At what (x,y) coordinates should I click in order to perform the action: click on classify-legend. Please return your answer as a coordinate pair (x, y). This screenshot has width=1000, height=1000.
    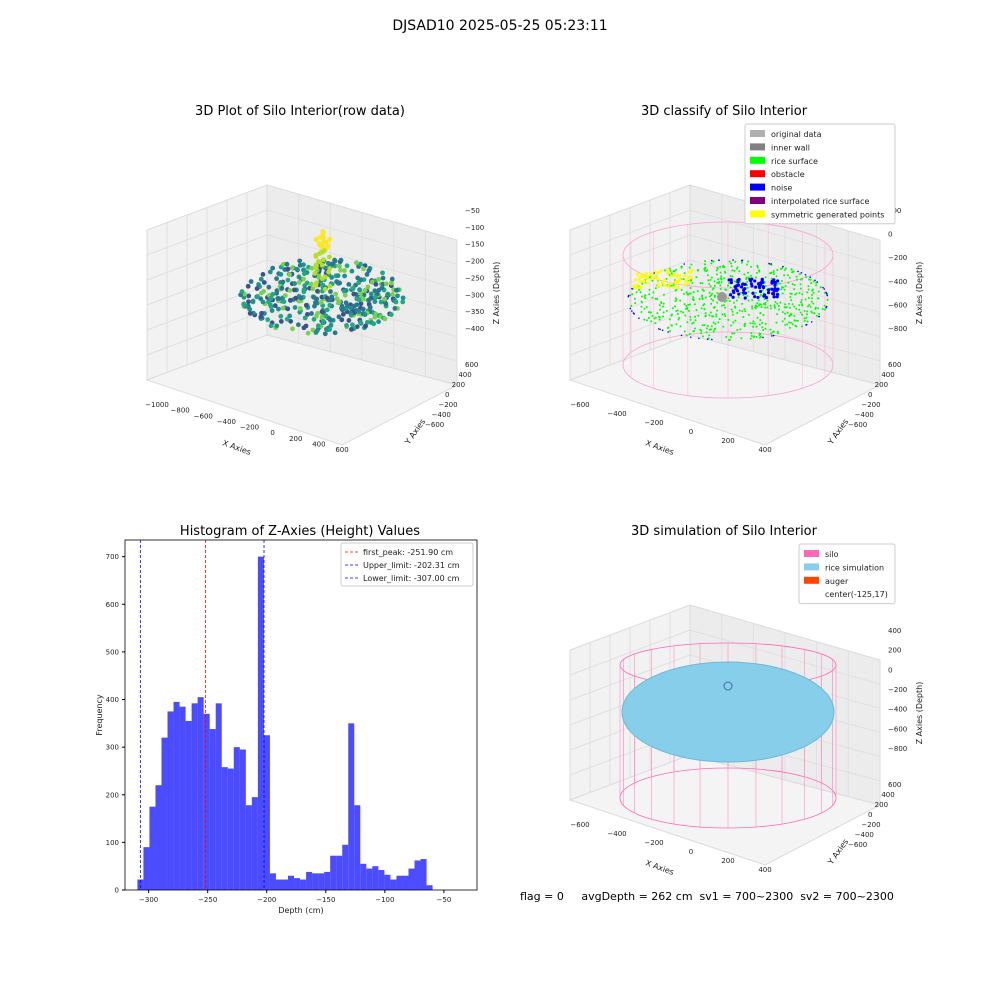
    Looking at the image, I should click on (820, 174).